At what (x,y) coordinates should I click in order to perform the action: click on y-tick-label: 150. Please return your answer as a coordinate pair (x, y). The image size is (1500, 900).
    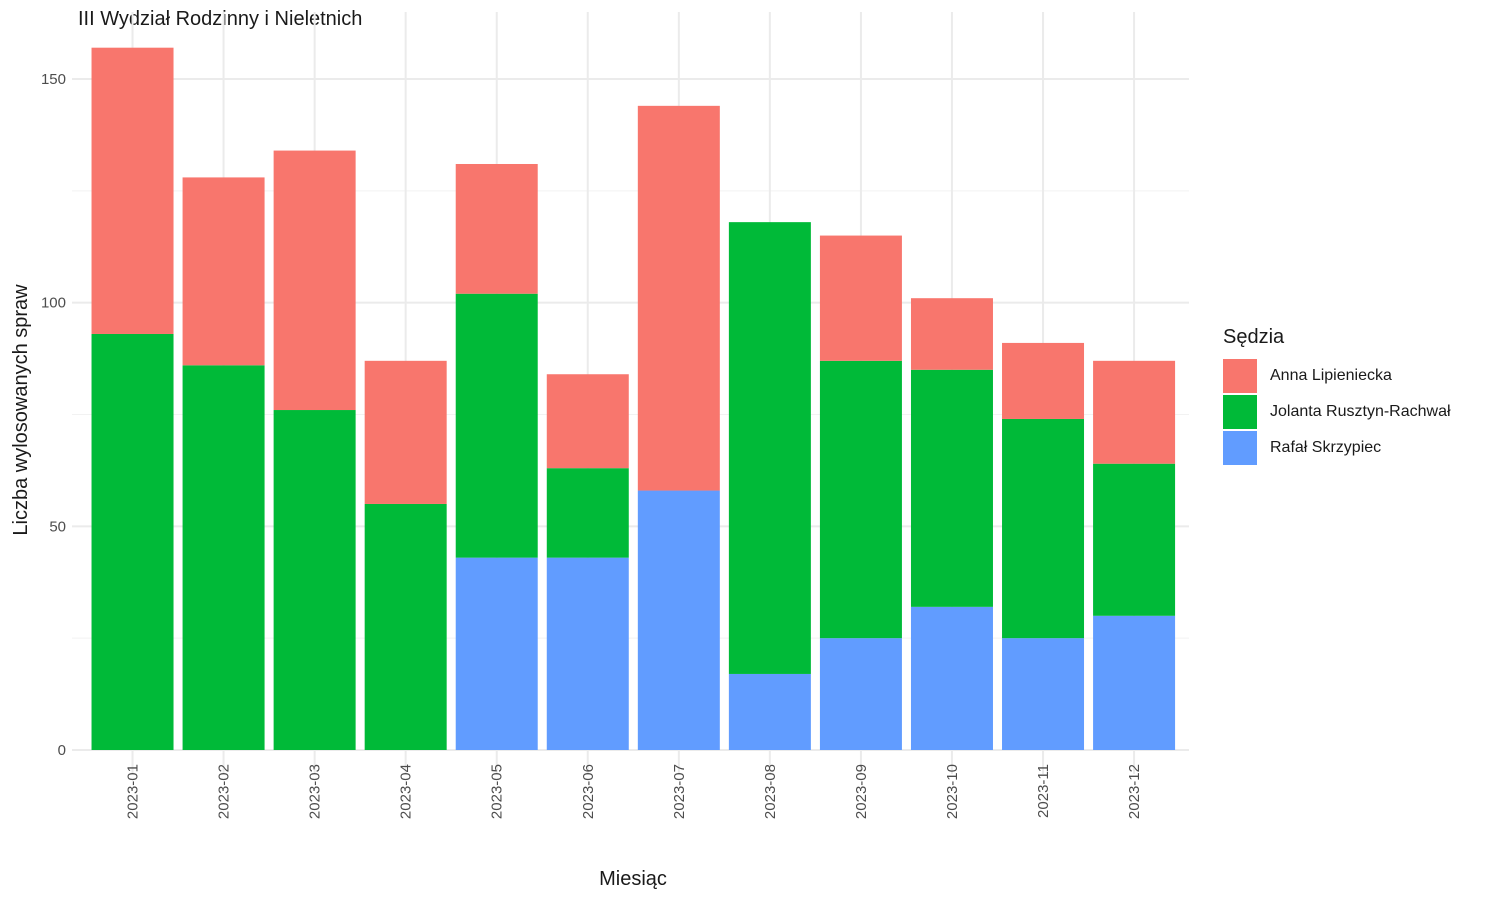
    Looking at the image, I should click on (53, 79).